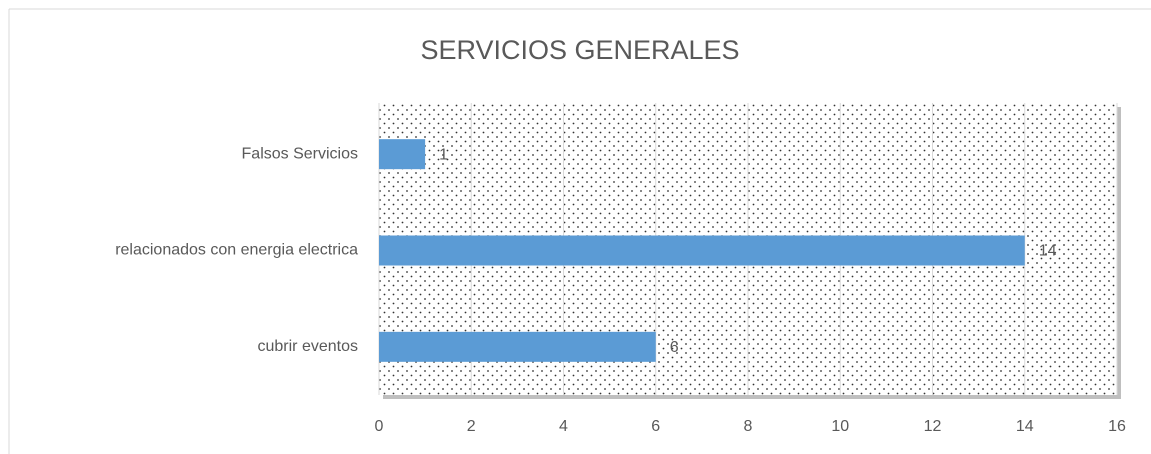 The height and width of the screenshot is (454, 1151). I want to click on y-tick-label: cubrir eventos, so click(308, 346).